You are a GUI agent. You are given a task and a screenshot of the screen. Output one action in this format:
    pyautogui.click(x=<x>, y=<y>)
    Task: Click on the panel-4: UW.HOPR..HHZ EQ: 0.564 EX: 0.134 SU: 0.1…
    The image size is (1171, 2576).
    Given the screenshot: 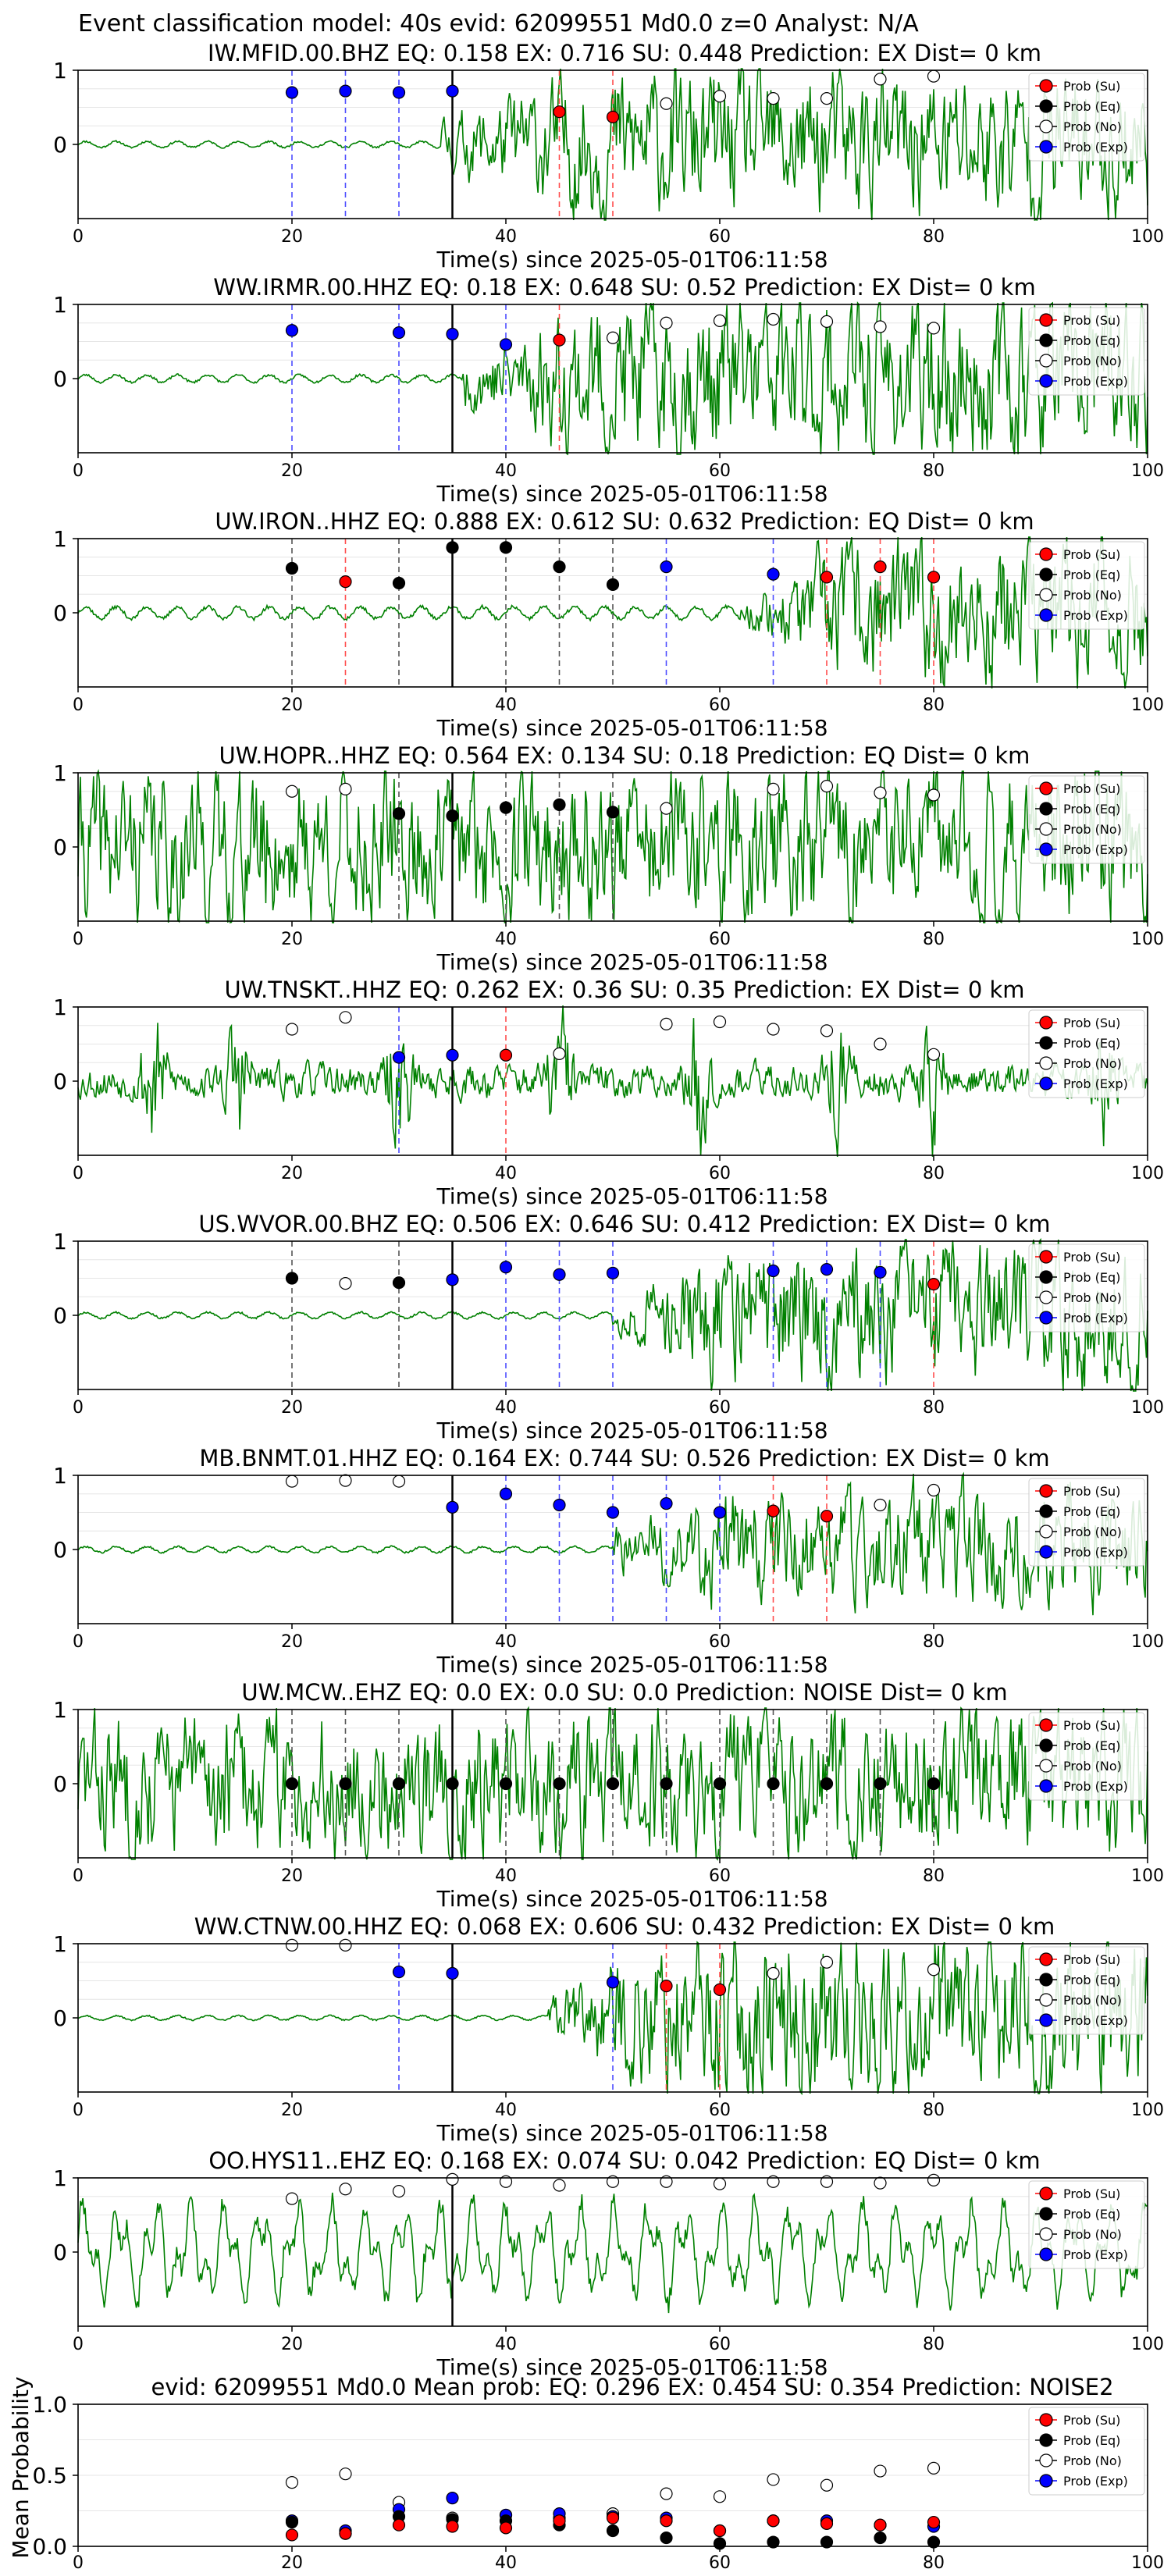 What is the action you would take?
    pyautogui.click(x=608, y=858)
    